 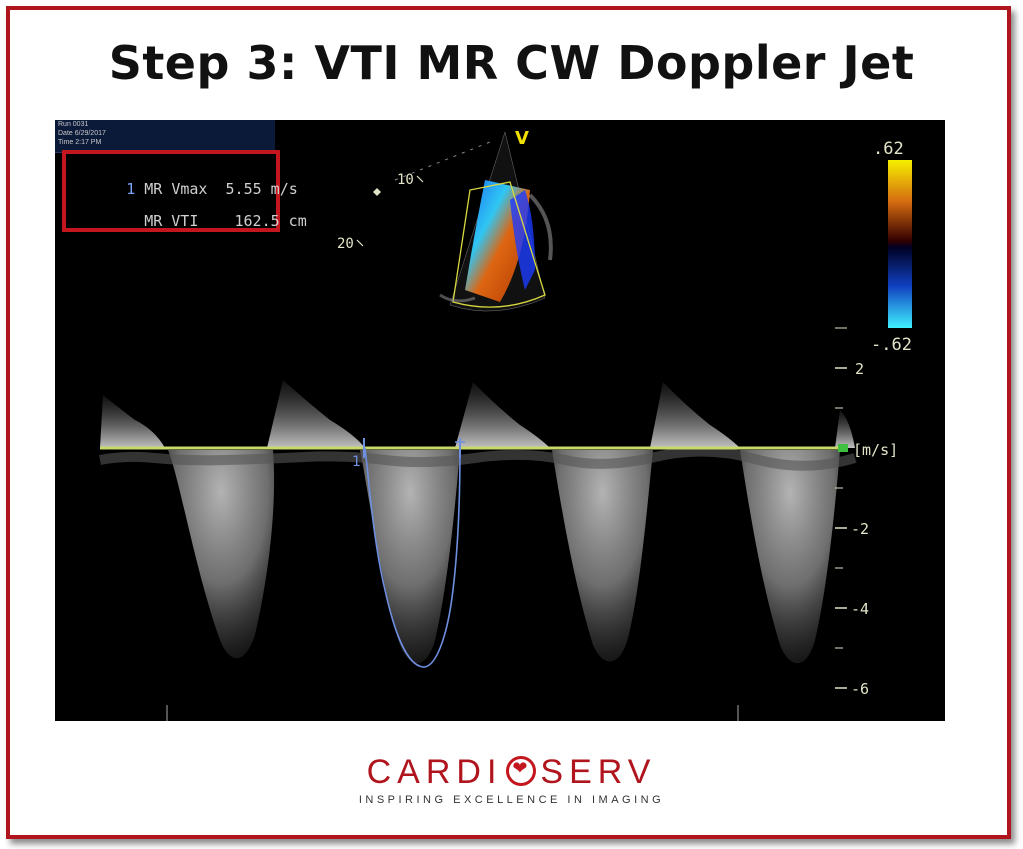 I want to click on scale-tick-minus-2: -2, so click(x=860, y=529).